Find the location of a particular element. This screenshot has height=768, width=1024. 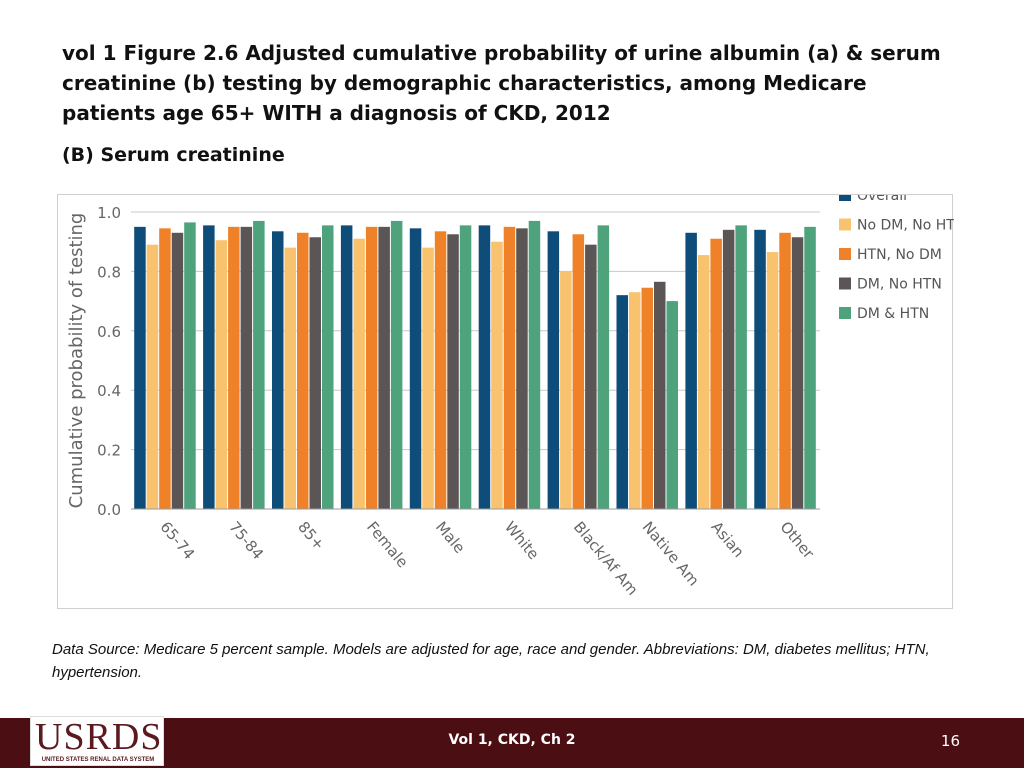

x-tick-label: Male is located at coordinates (450, 537).